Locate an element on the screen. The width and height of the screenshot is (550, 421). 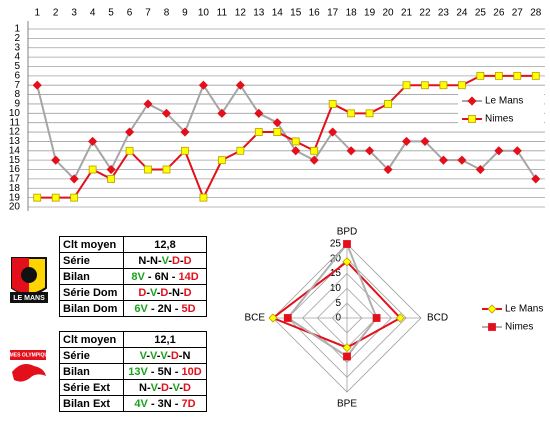
table-row: Clt moyen 12,8 is located at coordinates (133, 244).